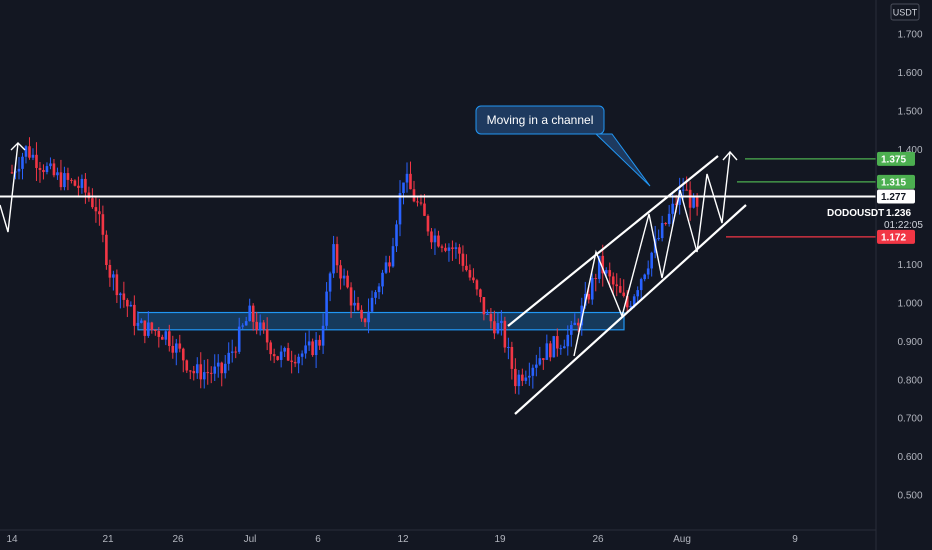 The image size is (932, 550). Describe the element at coordinates (893, 159) in the screenshot. I see `target-2-price-label: 1.375` at that location.